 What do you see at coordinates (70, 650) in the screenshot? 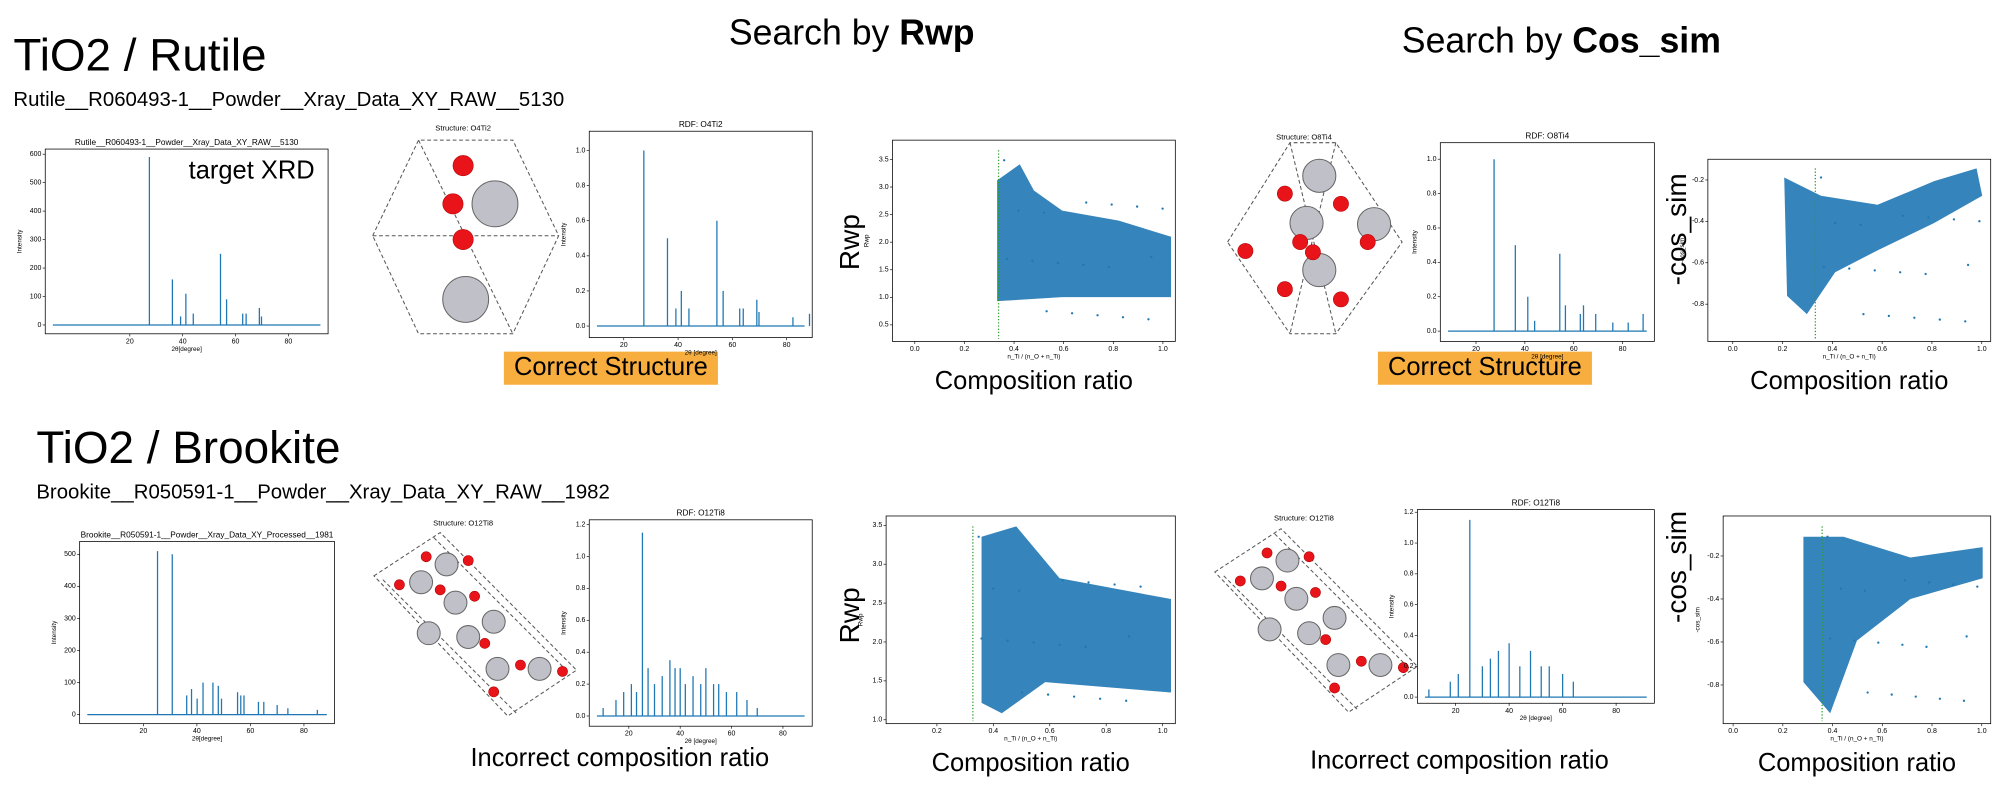
I see `y-tick-label: 200` at bounding box center [70, 650].